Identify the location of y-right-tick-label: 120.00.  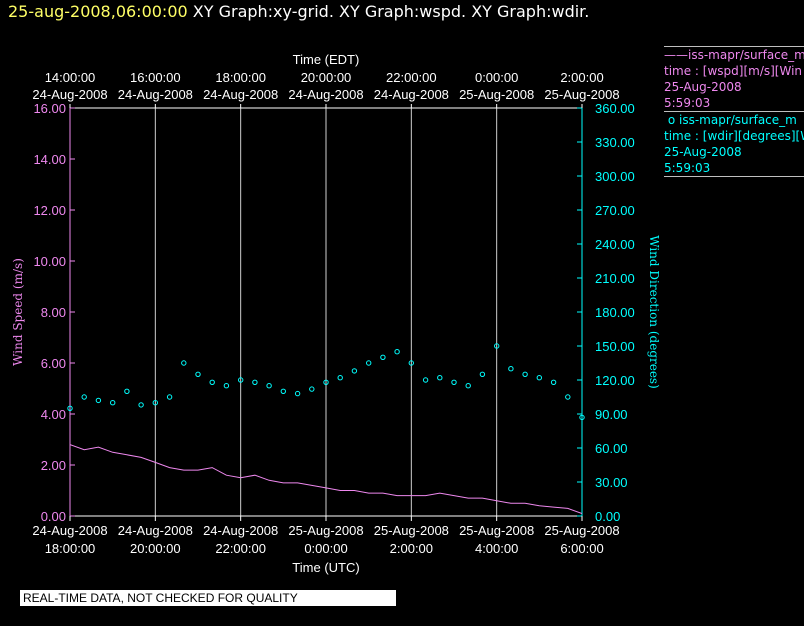
(615, 380).